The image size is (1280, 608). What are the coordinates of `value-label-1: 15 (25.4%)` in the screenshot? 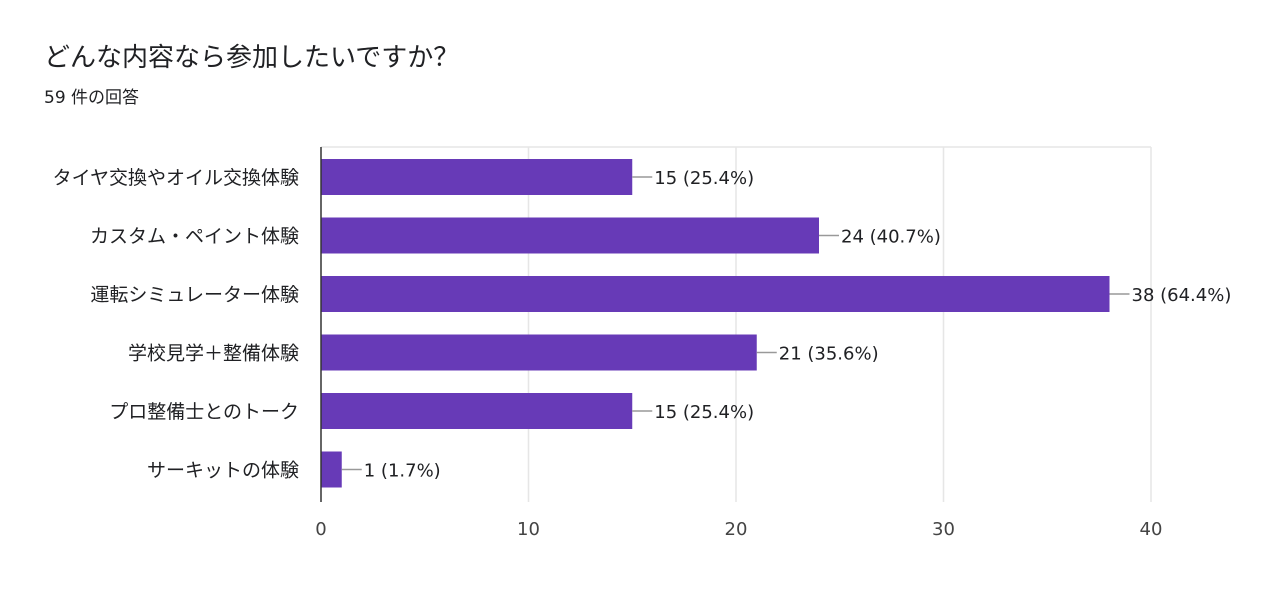 It's located at (704, 178).